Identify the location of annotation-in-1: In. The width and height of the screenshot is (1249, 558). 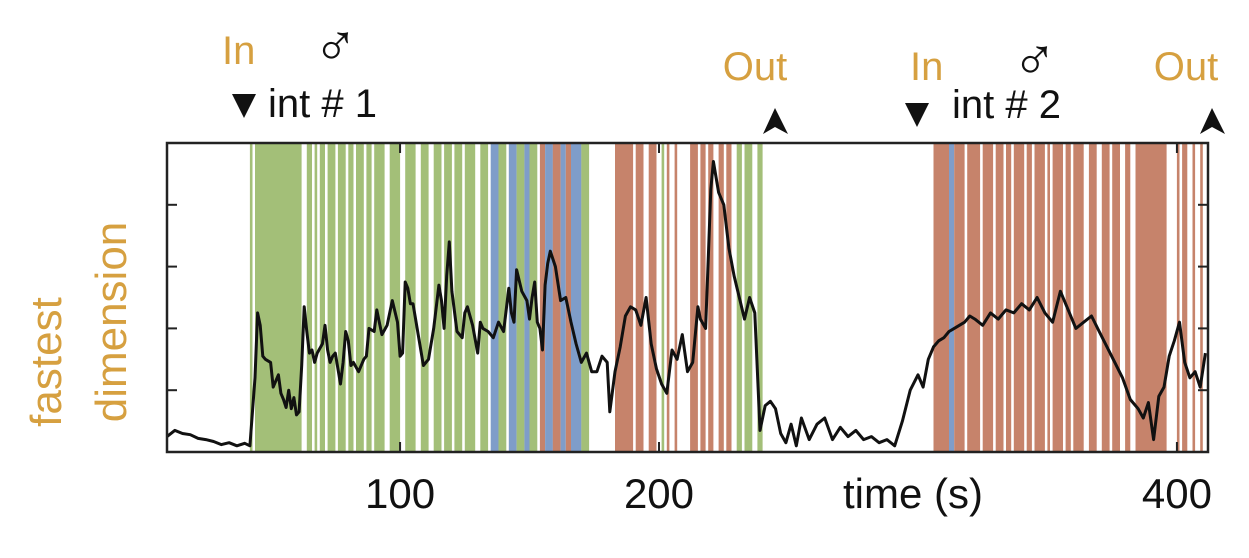
(238, 51).